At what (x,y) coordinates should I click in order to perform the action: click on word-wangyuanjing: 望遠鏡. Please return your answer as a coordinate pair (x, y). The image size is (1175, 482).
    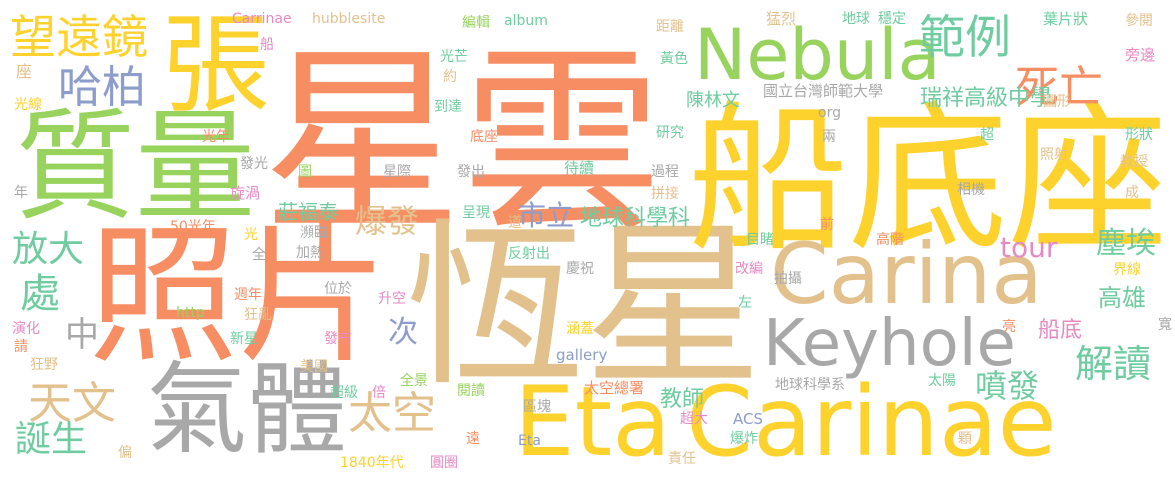
    Looking at the image, I should click on (79, 37).